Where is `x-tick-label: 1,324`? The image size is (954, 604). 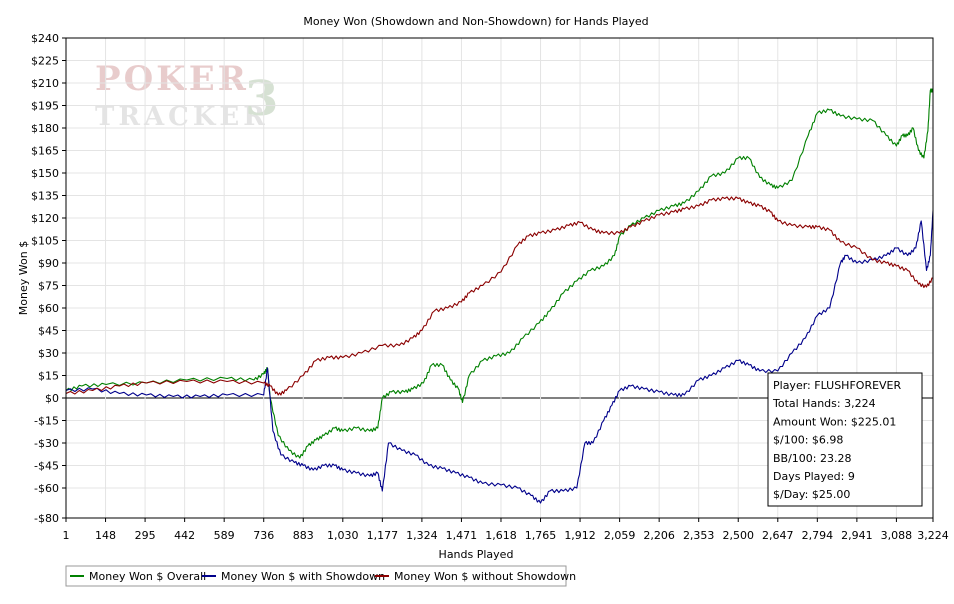
x-tick-label: 1,324 is located at coordinates (422, 535).